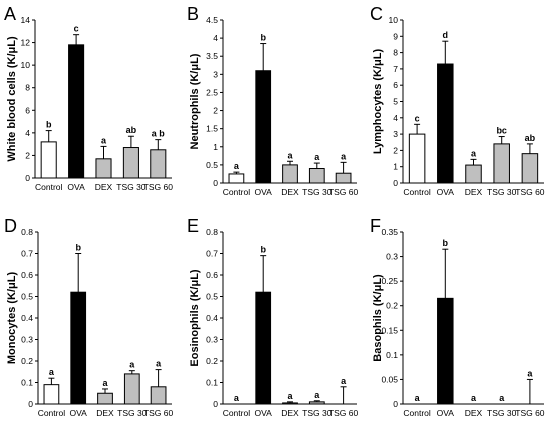  What do you see at coordinates (215, 147) in the screenshot?
I see `y-tick-label: 1` at bounding box center [215, 147].